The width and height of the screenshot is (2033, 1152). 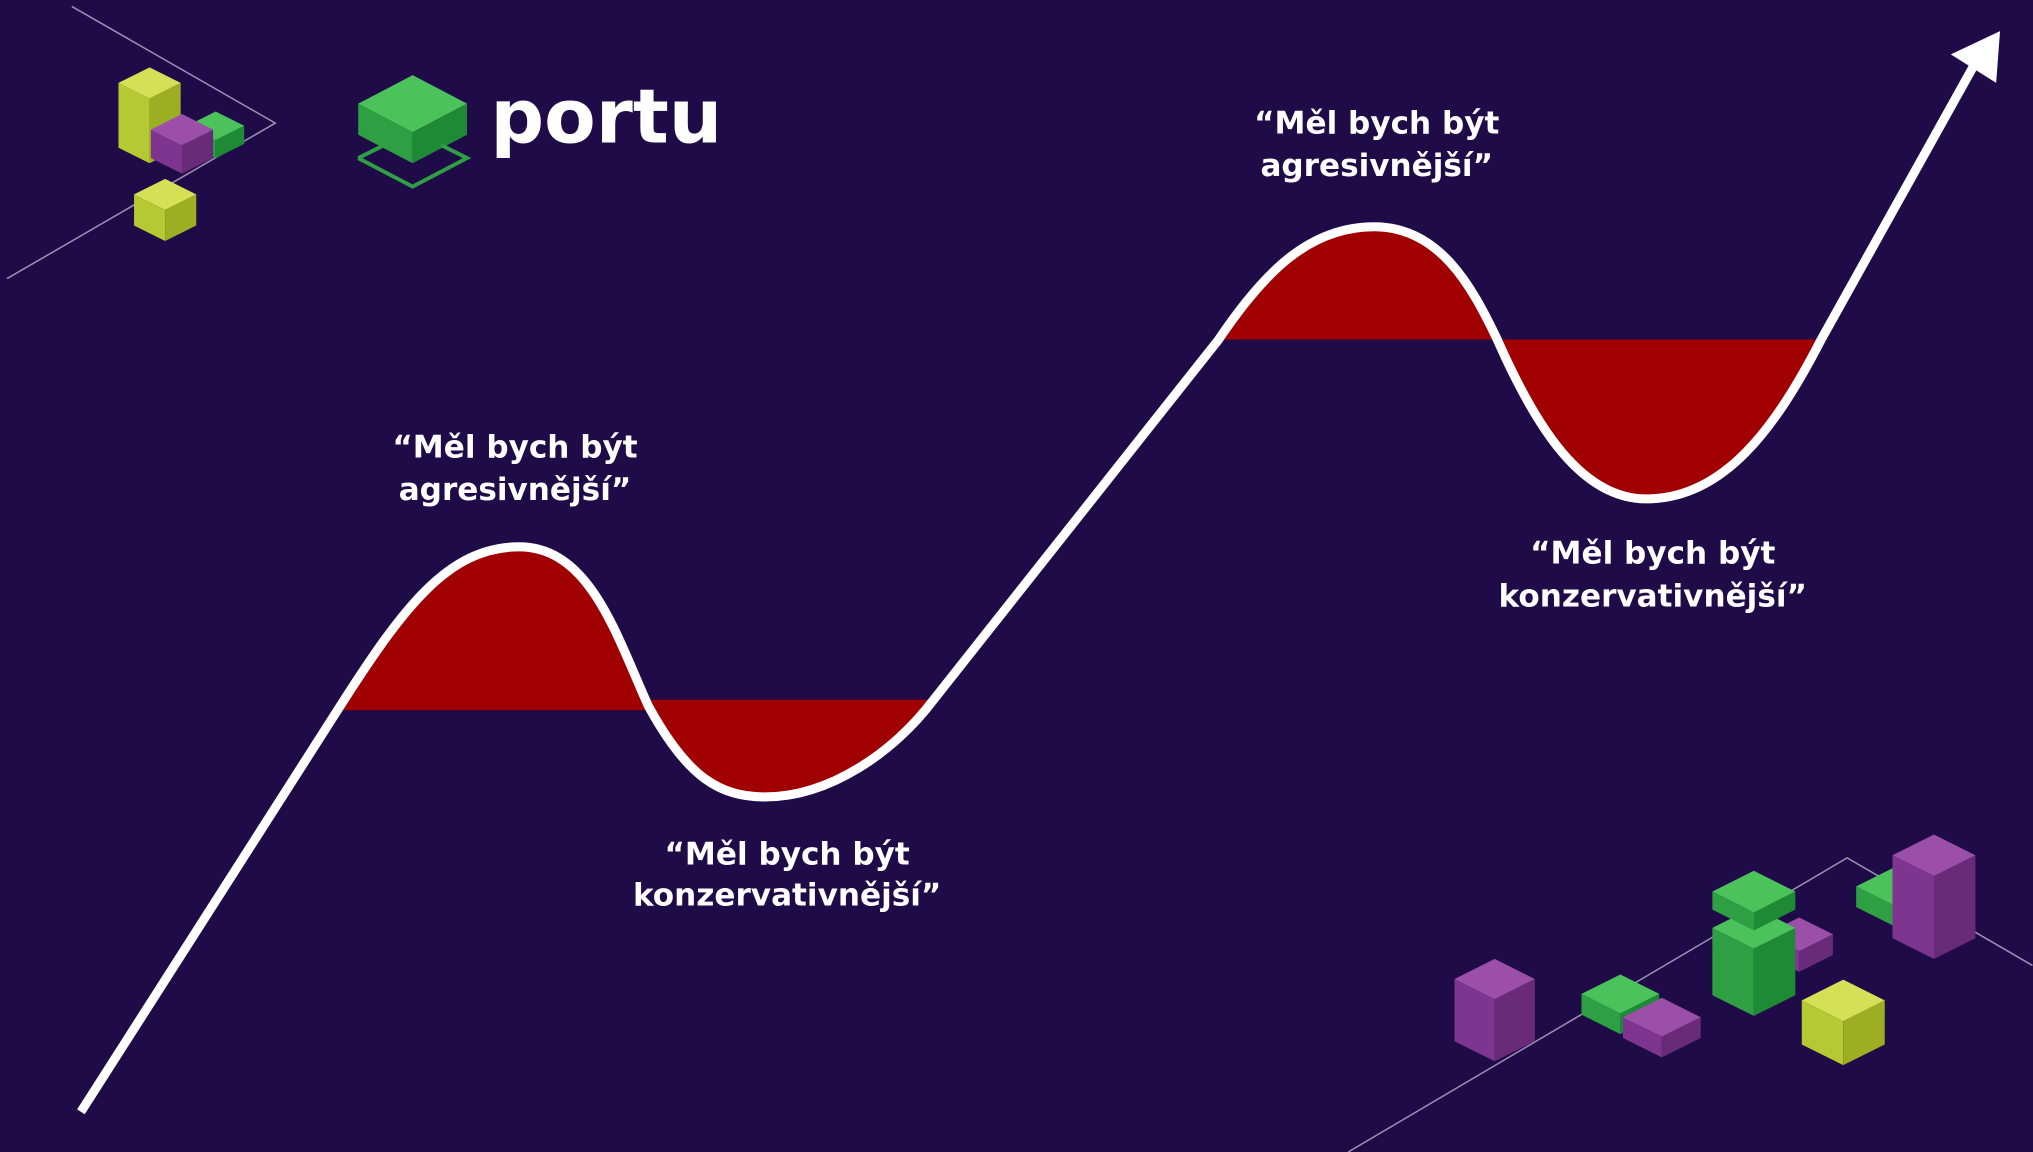 What do you see at coordinates (440, 133) in the screenshot?
I see `logo-cube-right` at bounding box center [440, 133].